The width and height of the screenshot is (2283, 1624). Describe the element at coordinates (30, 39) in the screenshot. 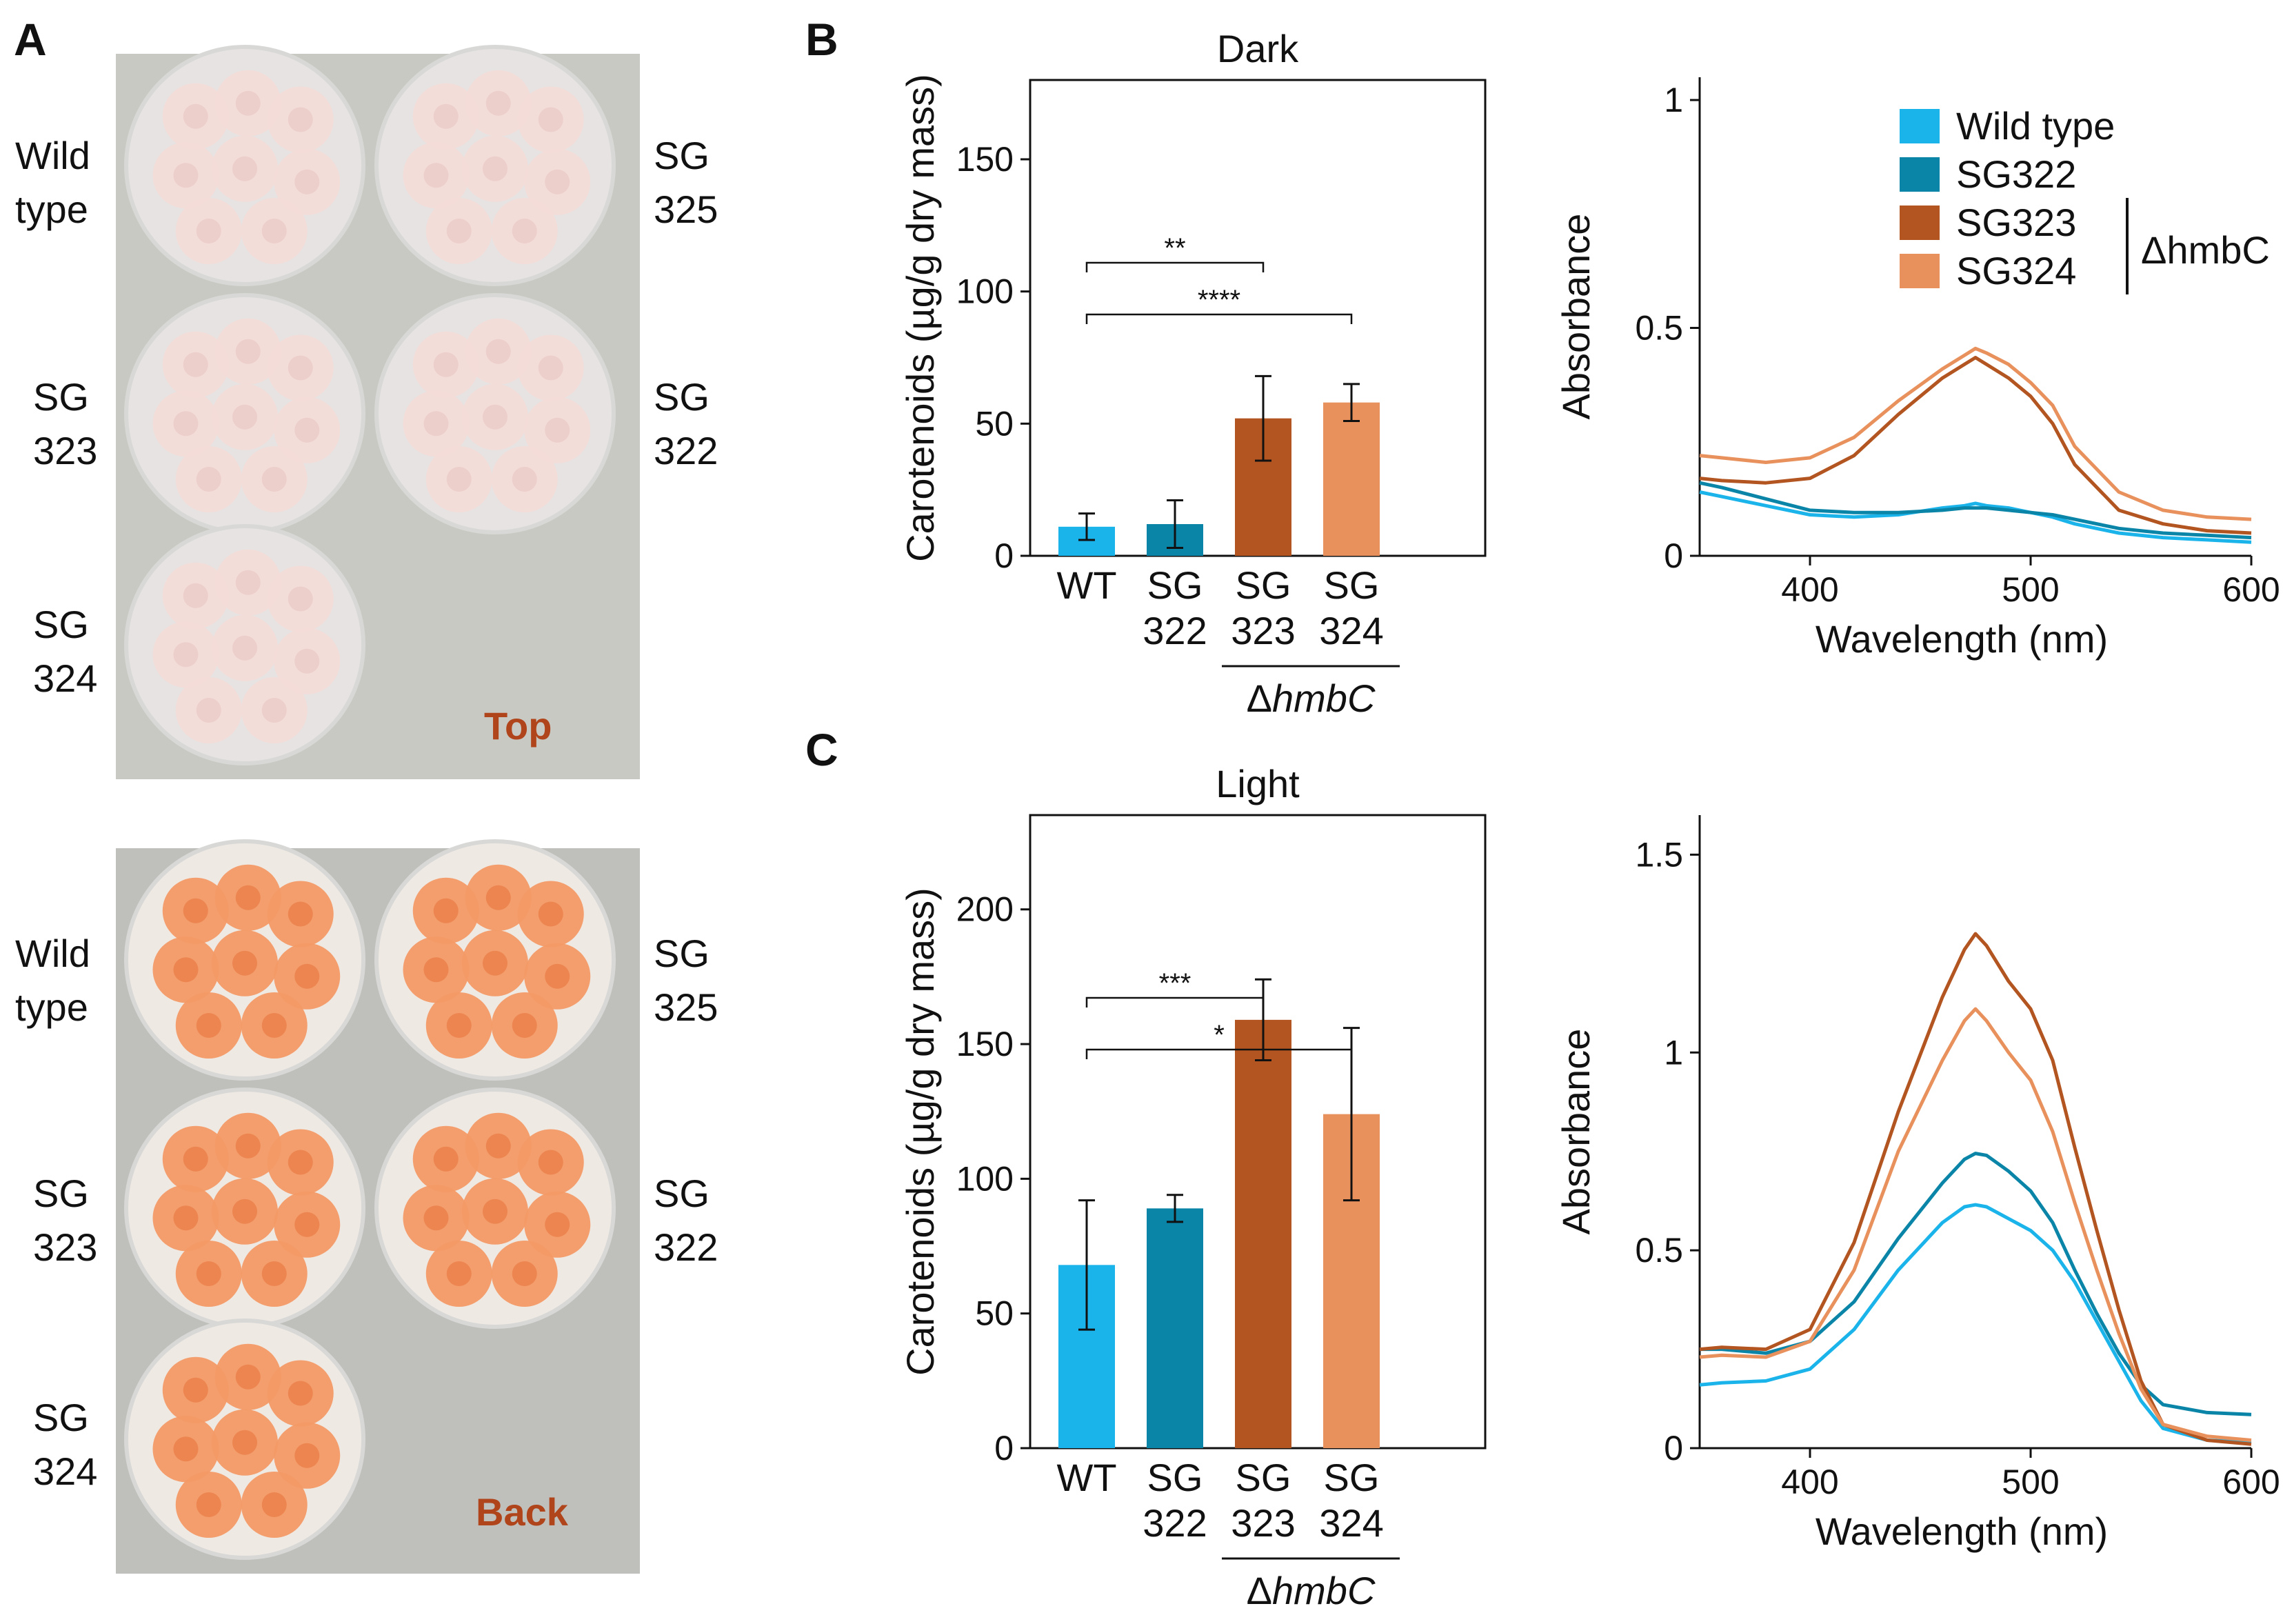

I see `panel-letter-a: A` at that location.